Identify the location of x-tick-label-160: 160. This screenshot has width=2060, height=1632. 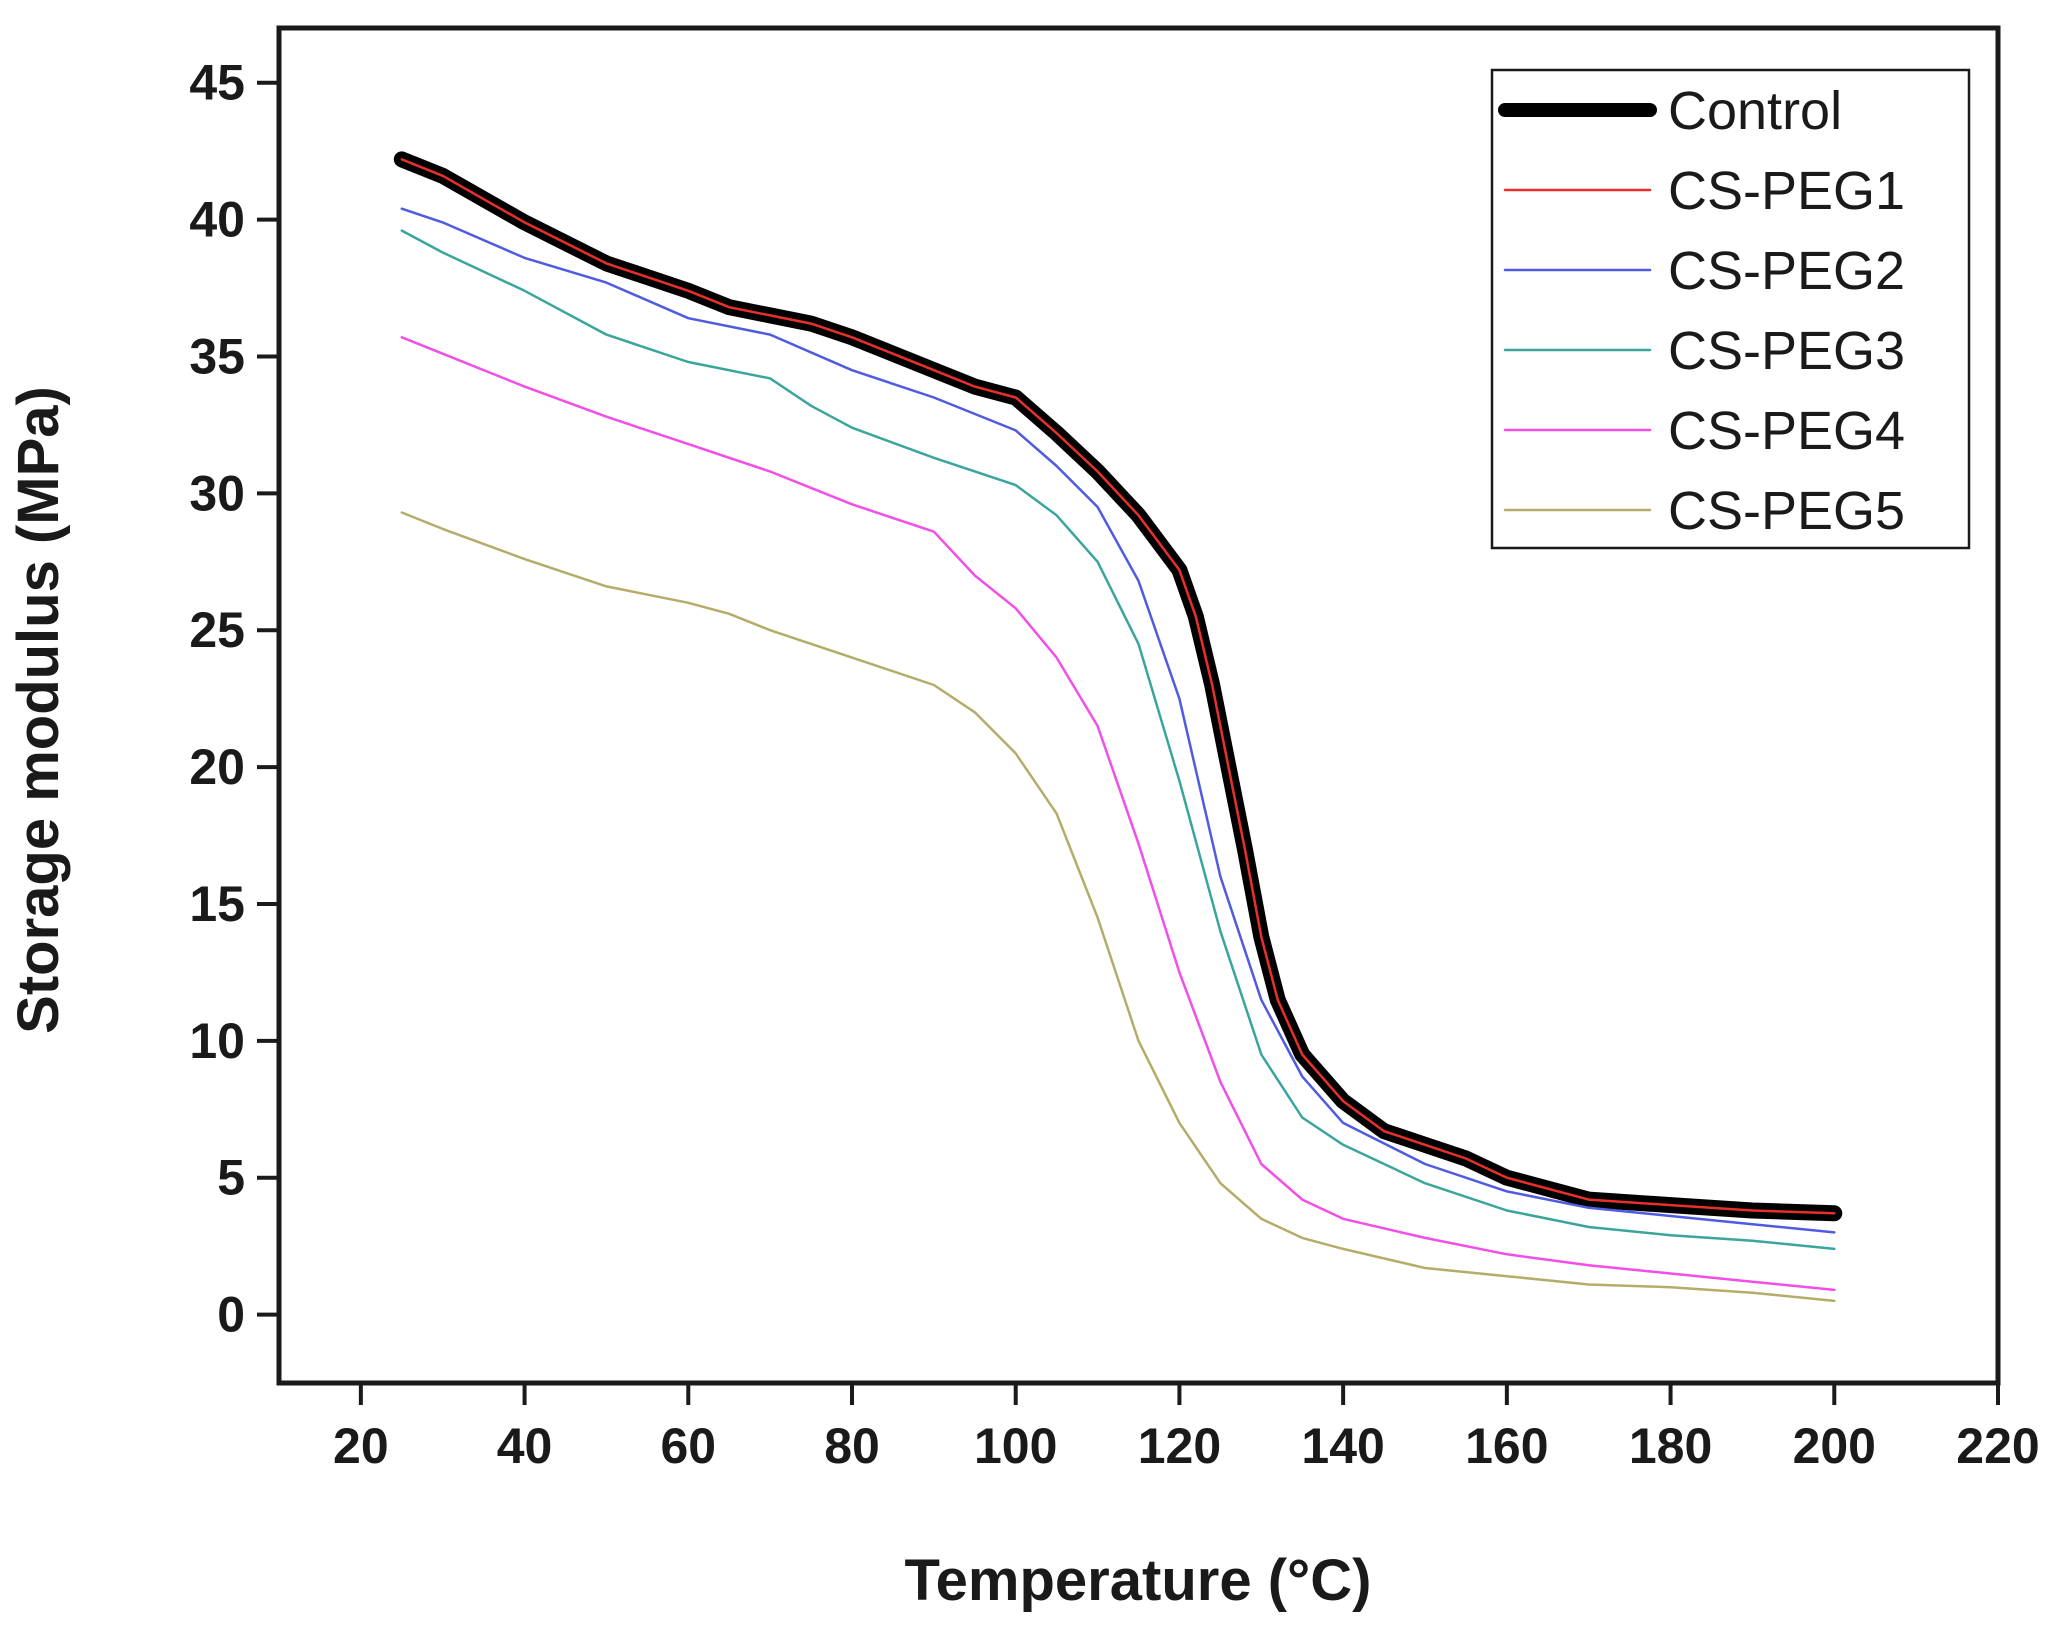
(1506, 1446).